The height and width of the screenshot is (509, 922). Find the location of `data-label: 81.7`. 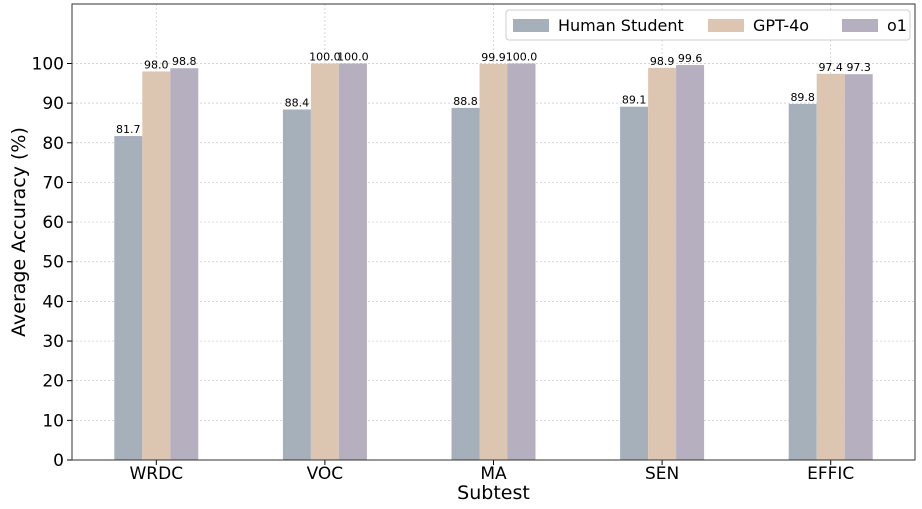

data-label: 81.7 is located at coordinates (128, 129).